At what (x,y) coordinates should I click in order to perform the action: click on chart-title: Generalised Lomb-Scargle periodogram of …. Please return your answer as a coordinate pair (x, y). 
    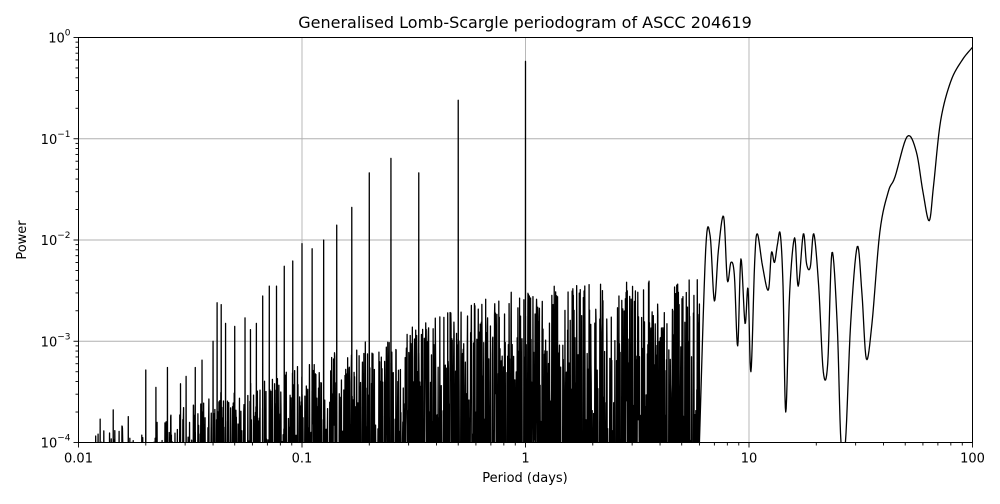
    Looking at the image, I should click on (525, 22).